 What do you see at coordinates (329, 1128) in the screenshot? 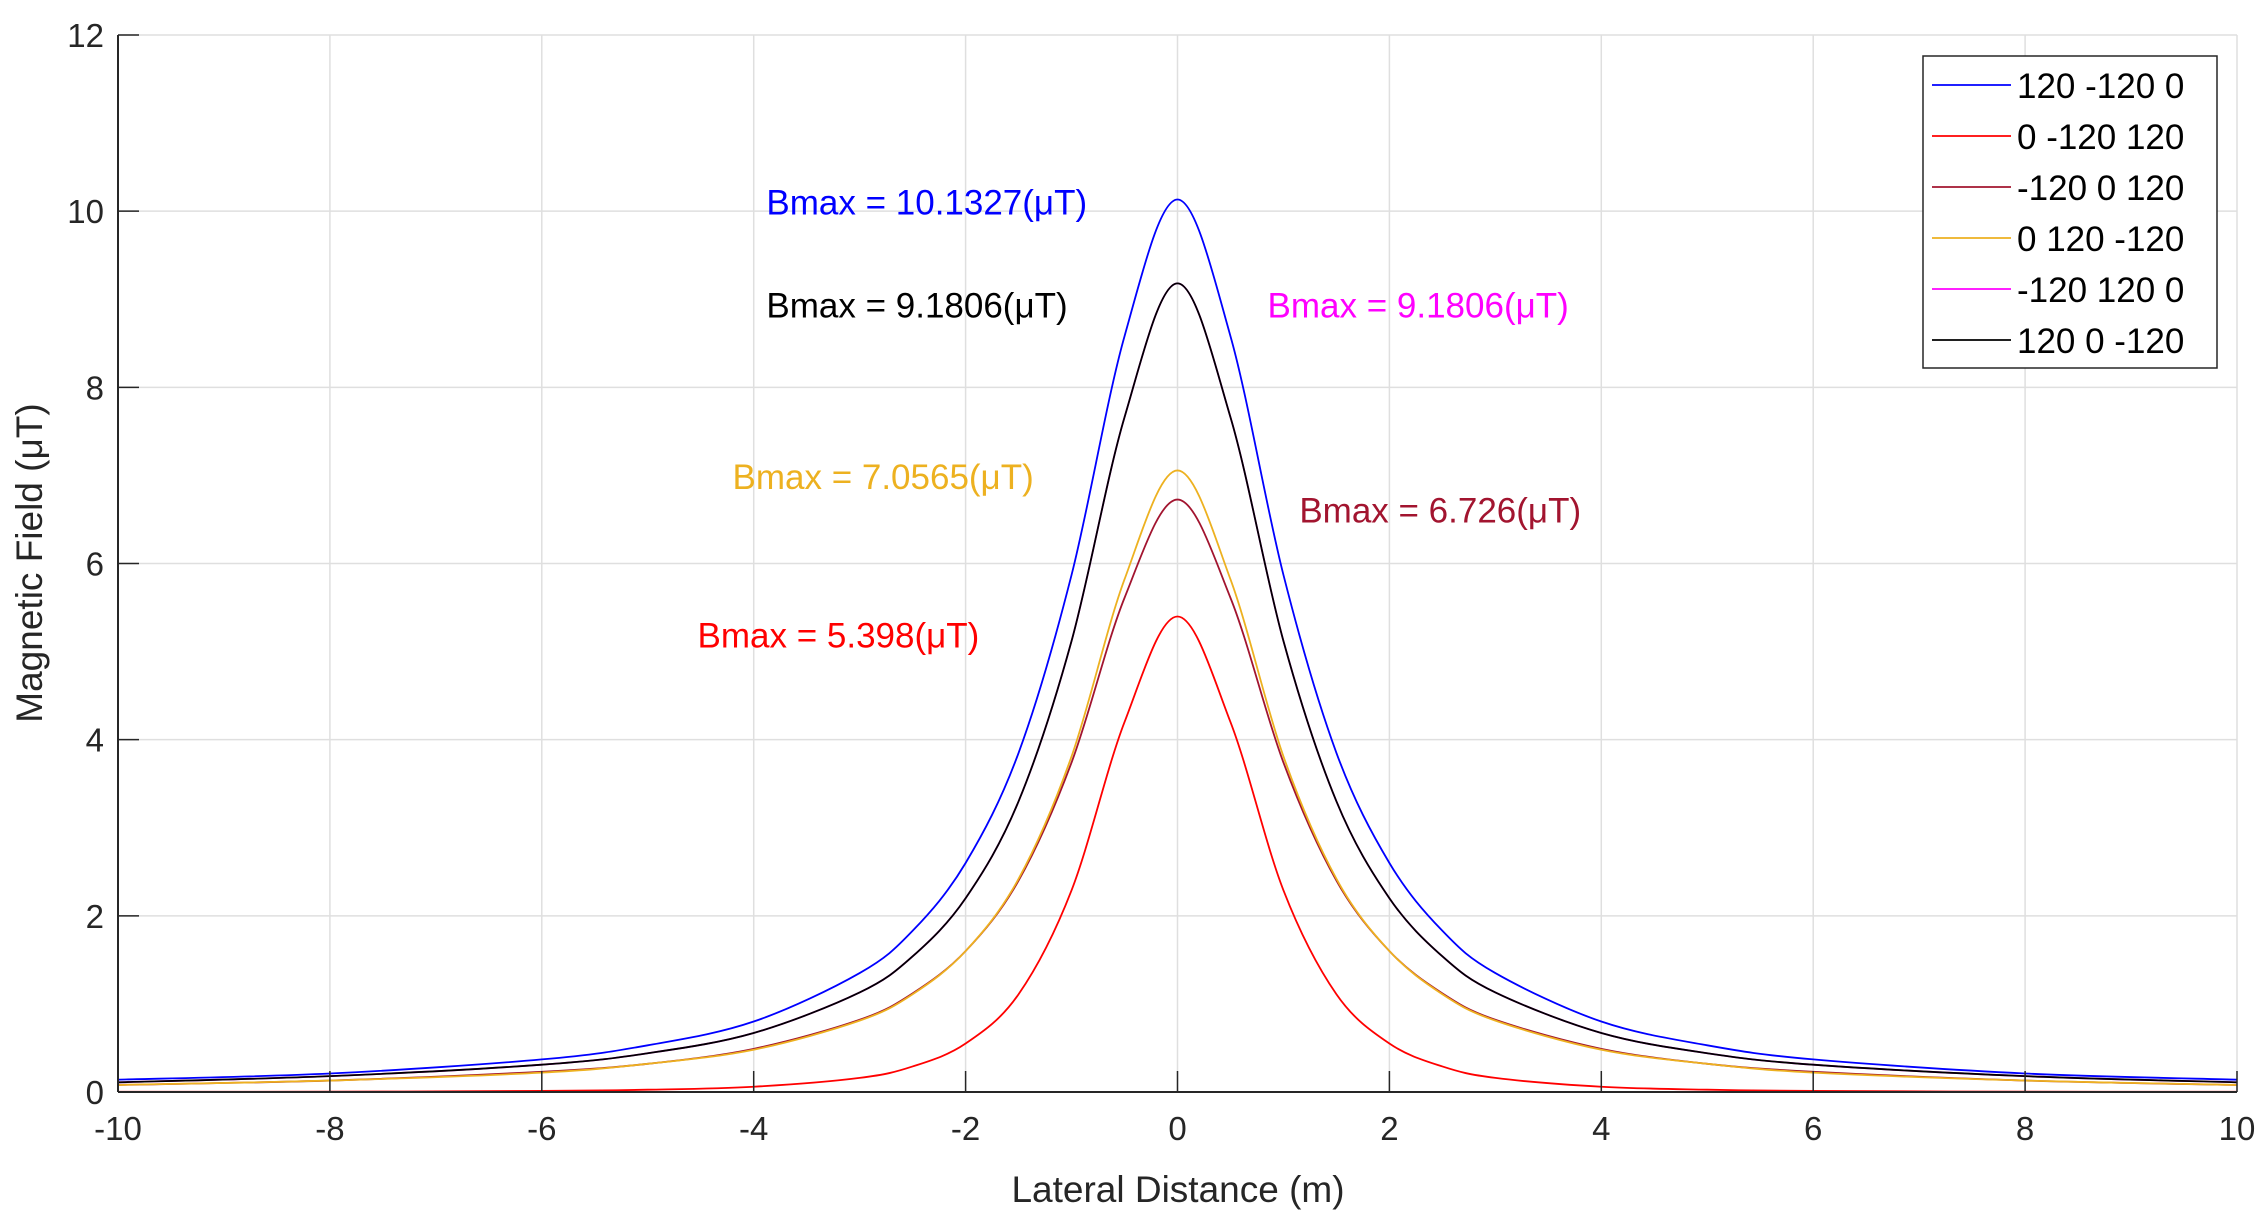
I see `x-tick-label: -8` at bounding box center [329, 1128].